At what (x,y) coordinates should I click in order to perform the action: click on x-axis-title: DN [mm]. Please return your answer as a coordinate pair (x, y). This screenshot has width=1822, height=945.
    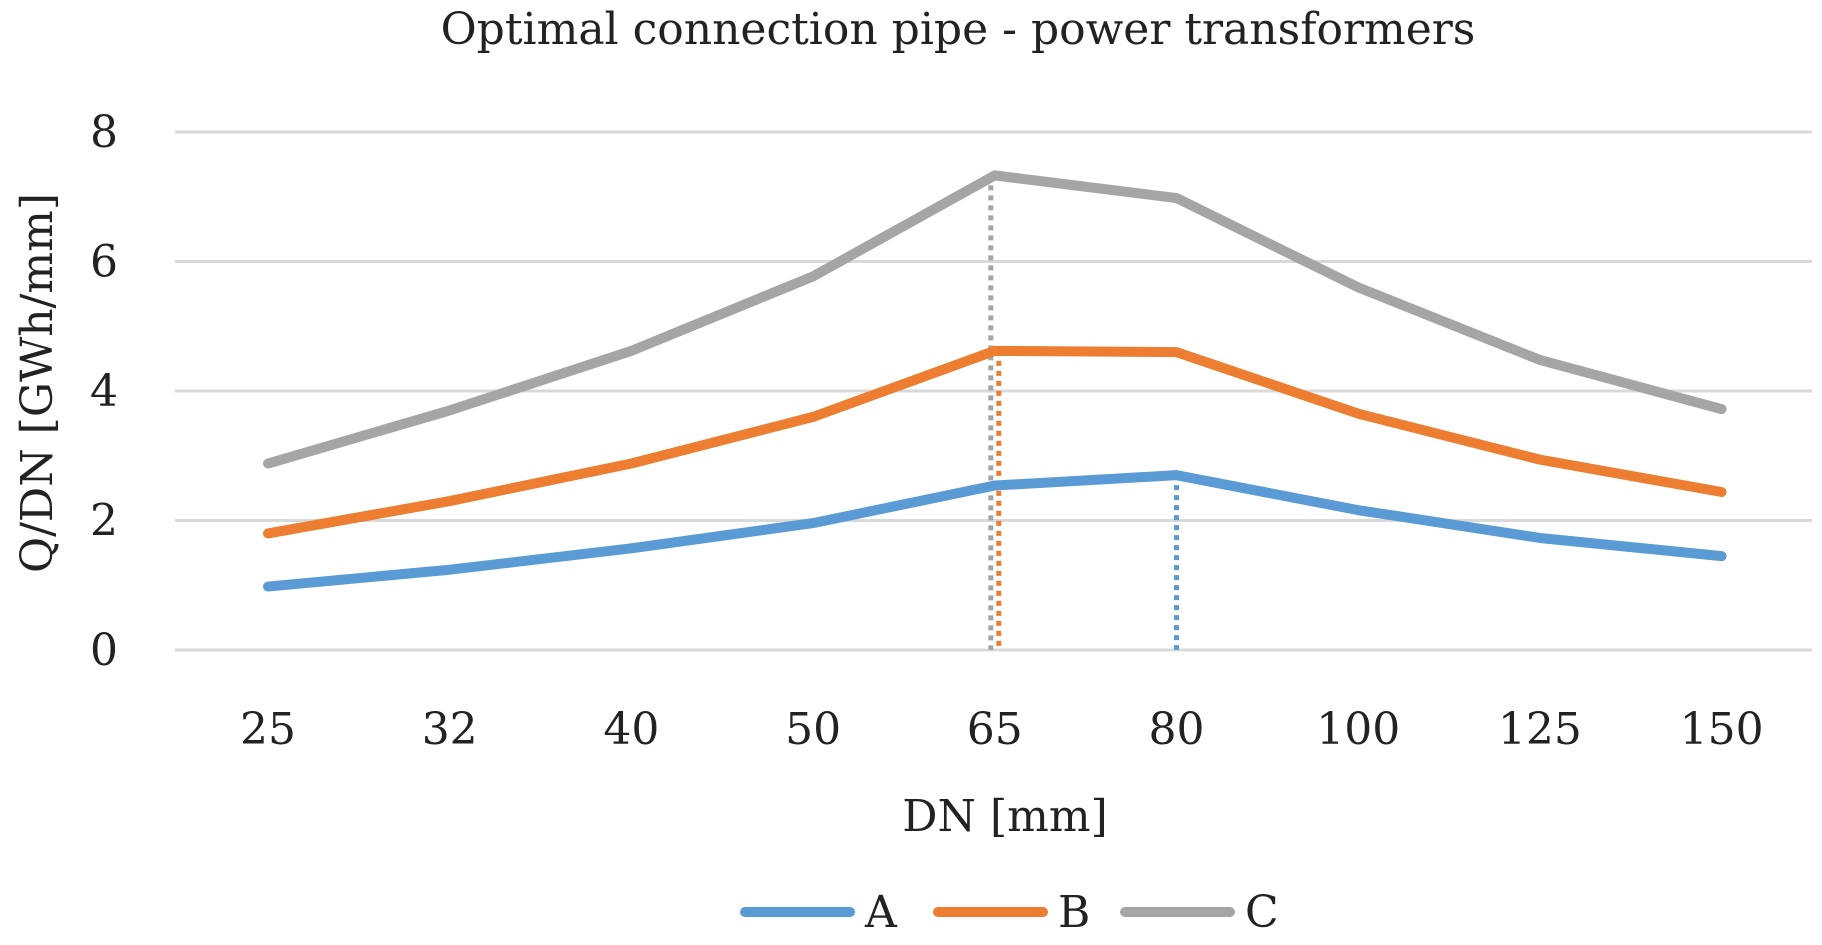
    Looking at the image, I should click on (1005, 816).